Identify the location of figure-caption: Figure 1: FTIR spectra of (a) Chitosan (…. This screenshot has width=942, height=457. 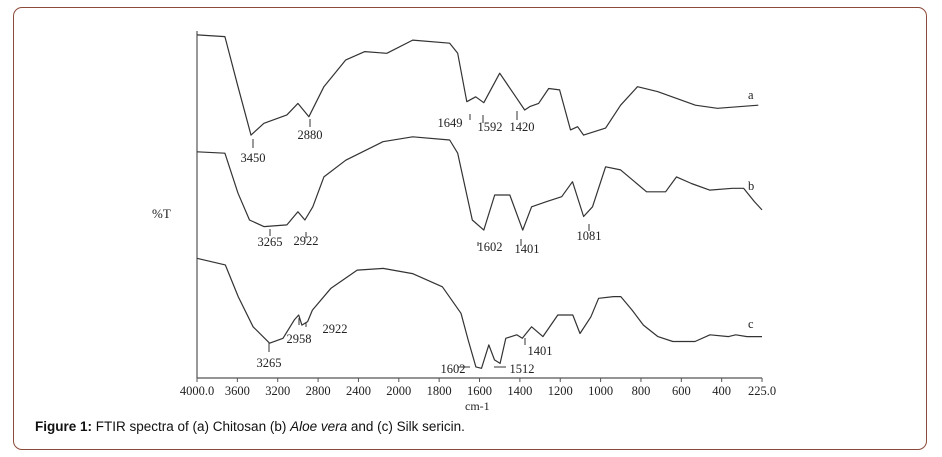
(250, 426).